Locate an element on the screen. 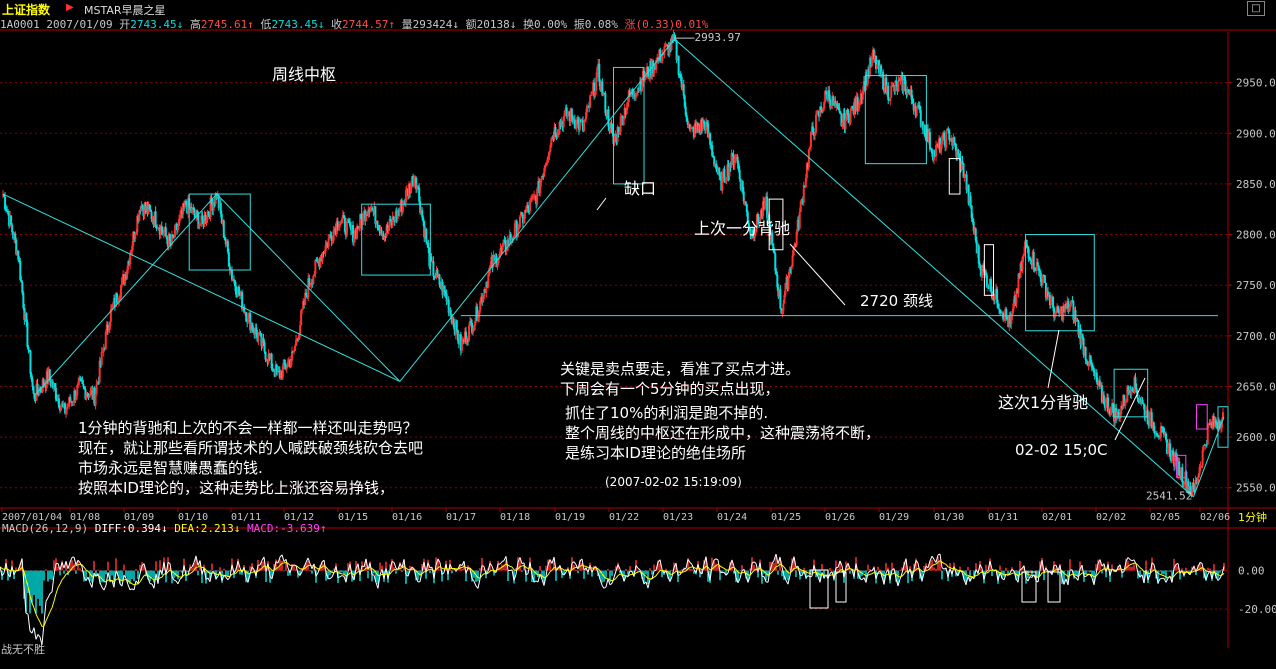 This screenshot has height=669, width=1276. close-icon: □ is located at coordinates (1256, 8).